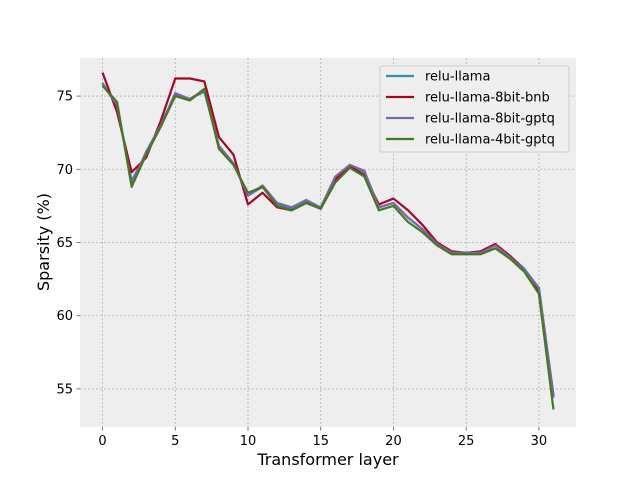 The height and width of the screenshot is (484, 640). Describe the element at coordinates (490, 119) in the screenshot. I see `legend-label: relu-llama-8bit-gptq` at that location.